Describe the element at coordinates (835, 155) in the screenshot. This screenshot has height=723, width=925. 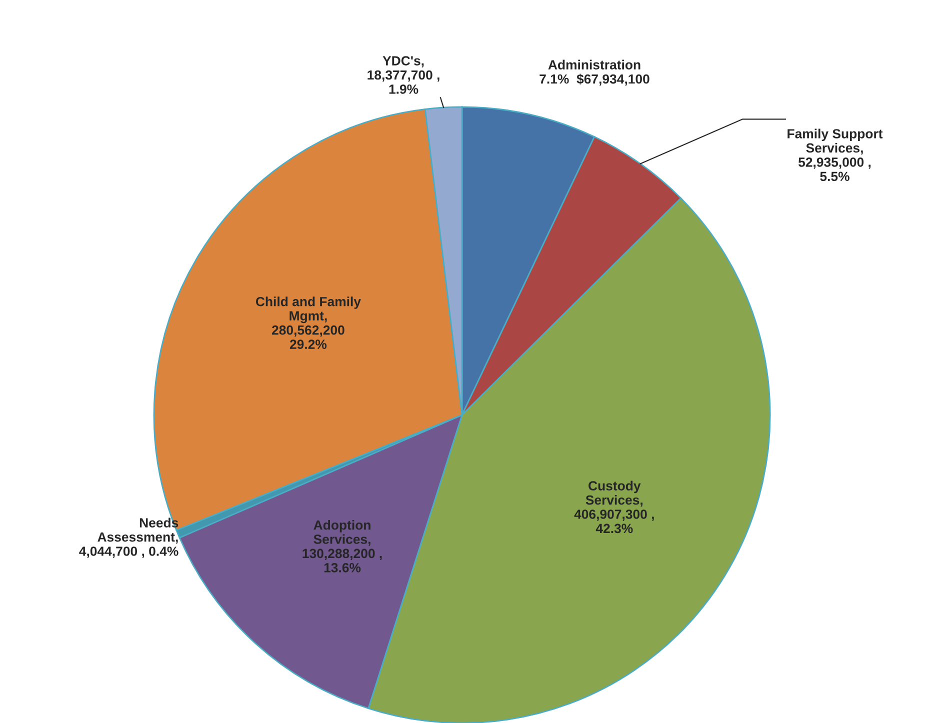
I see `slice-label: Family Support Services, 52,935,000 , 5.5%` at that location.